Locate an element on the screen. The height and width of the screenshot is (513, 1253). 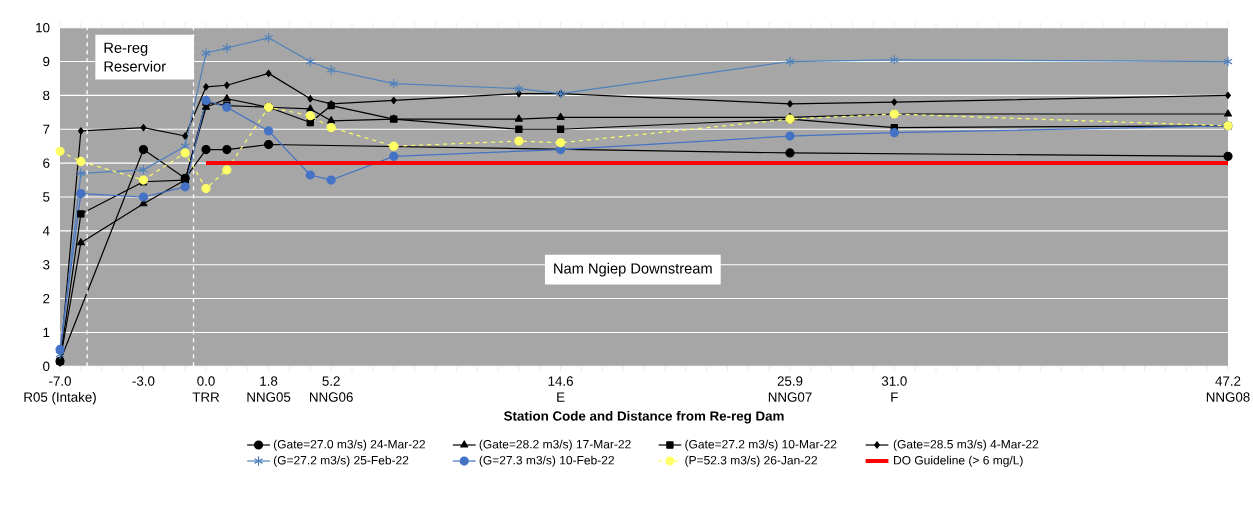
legend-label: (Gate=27.2 m3/s) 10-Mar-22 is located at coordinates (761, 445).